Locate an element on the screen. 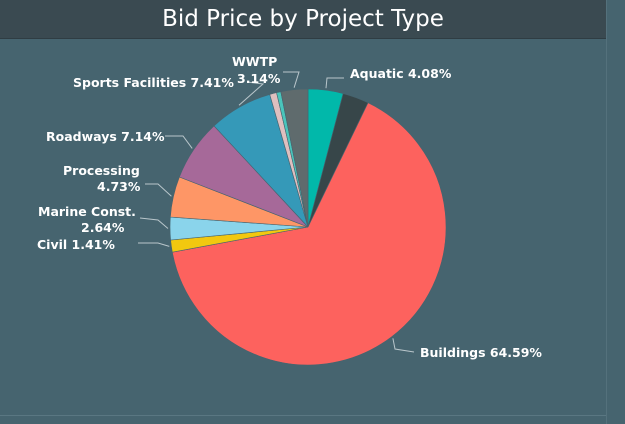 This screenshot has width=625, height=424. panel-bottom-border is located at coordinates (303, 415).